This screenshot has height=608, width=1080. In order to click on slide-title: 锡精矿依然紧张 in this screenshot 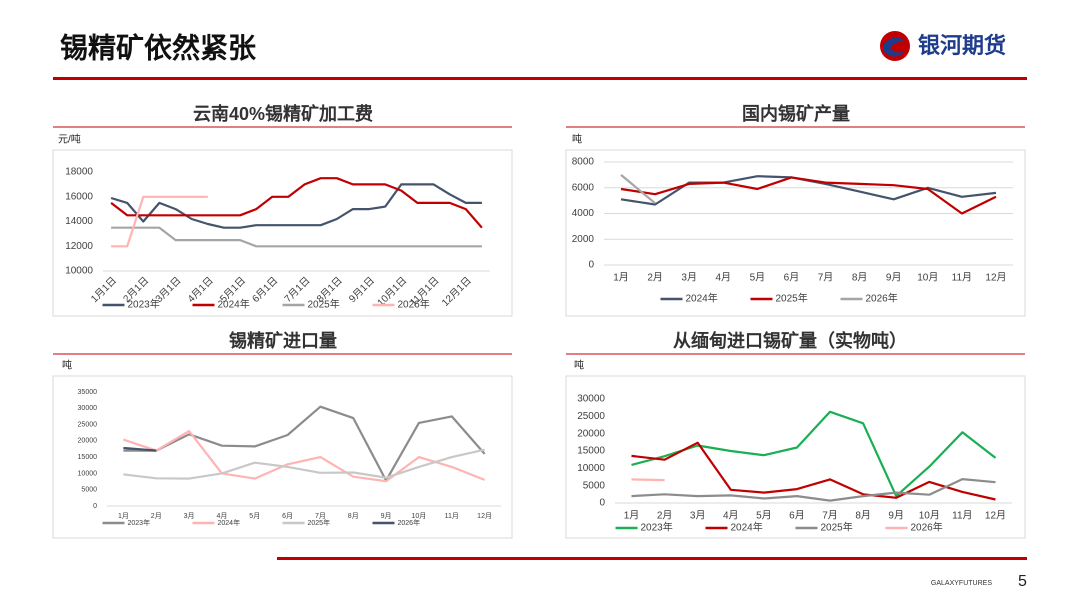, I will do `click(158, 47)`.